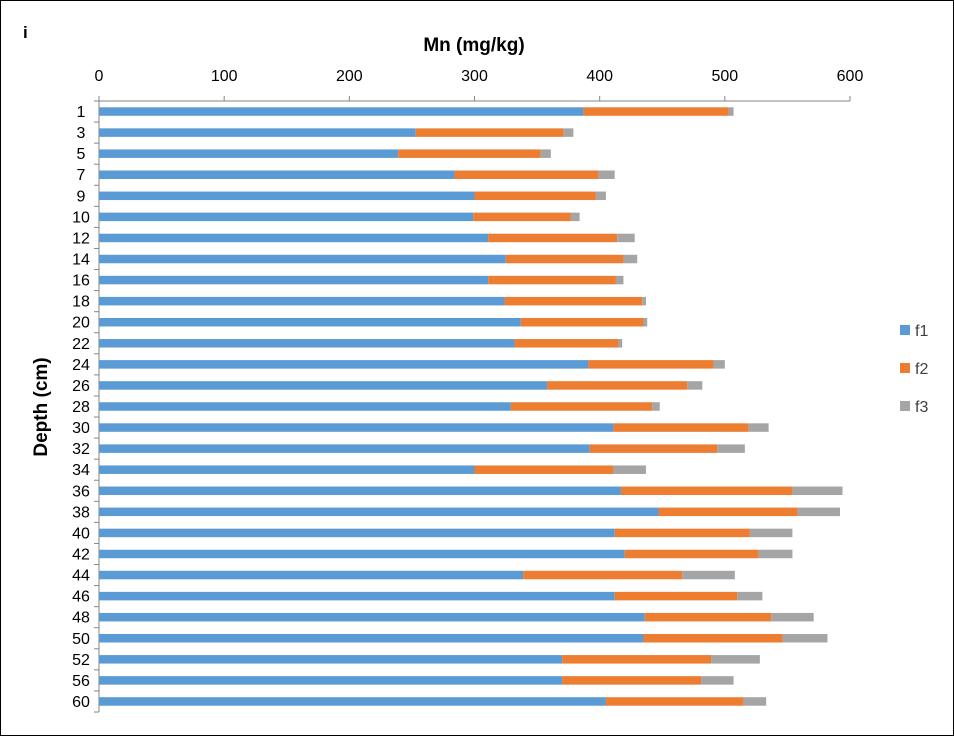 The image size is (954, 737). What do you see at coordinates (349, 76) in the screenshot?
I see `x-tick-label: 200` at bounding box center [349, 76].